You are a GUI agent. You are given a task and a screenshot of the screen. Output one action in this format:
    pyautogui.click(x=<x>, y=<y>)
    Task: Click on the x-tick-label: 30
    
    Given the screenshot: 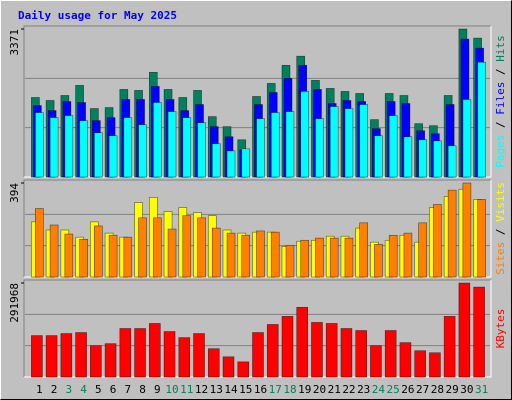 What is the action you would take?
    pyautogui.click(x=466, y=389)
    